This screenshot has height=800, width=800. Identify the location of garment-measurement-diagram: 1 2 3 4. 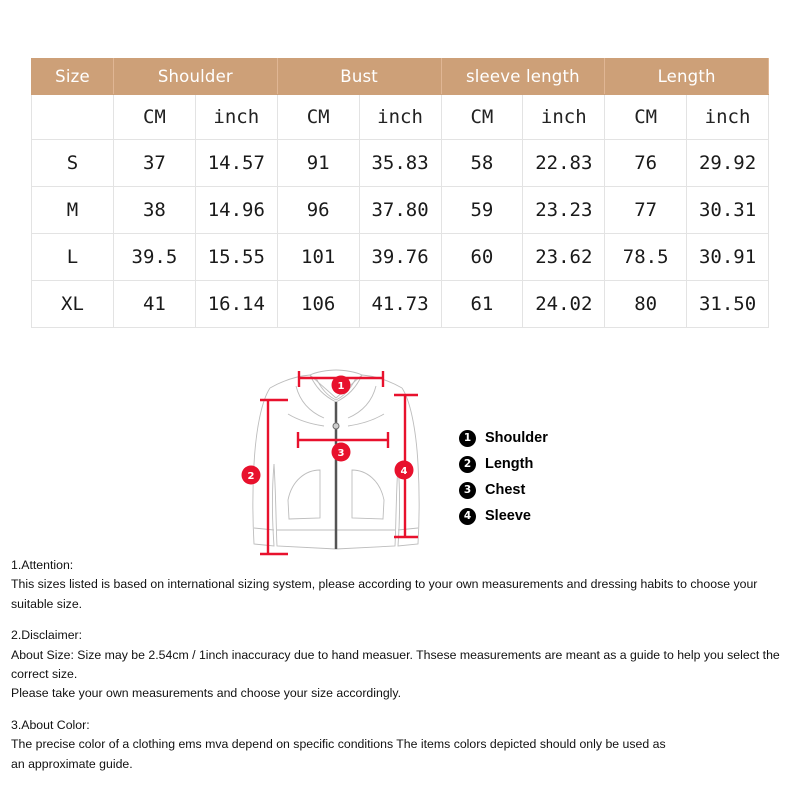
(336, 465).